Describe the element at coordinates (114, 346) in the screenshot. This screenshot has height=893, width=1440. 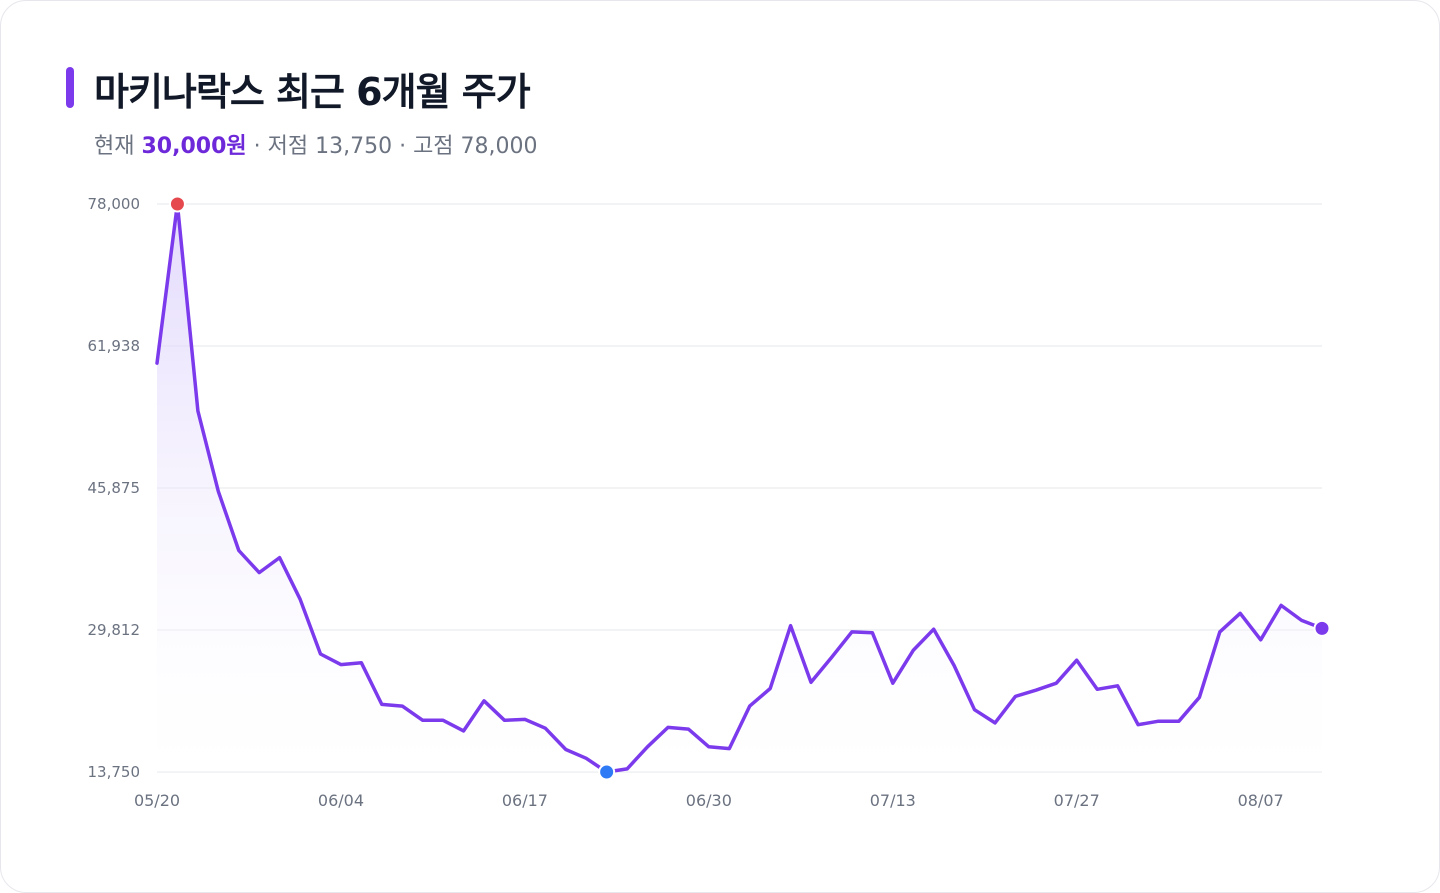
I see `y-tick-label: 61,938` at that location.